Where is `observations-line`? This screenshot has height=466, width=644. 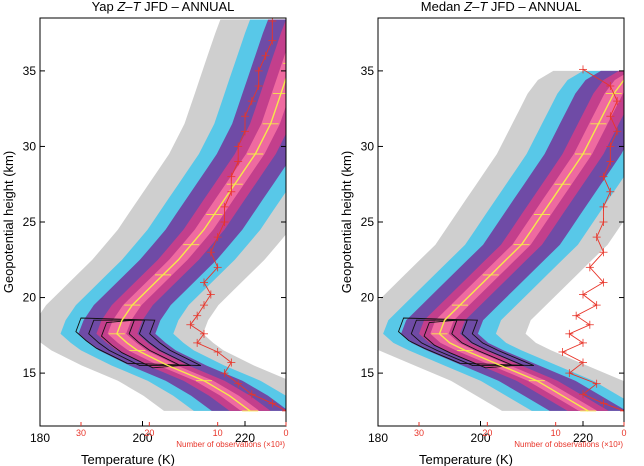 observations-line is located at coordinates (592, 240).